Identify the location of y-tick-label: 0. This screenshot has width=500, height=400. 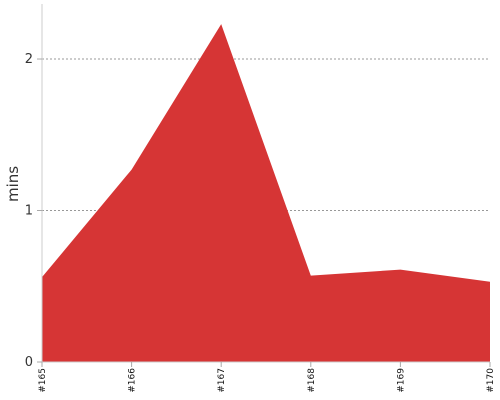
(29, 362).